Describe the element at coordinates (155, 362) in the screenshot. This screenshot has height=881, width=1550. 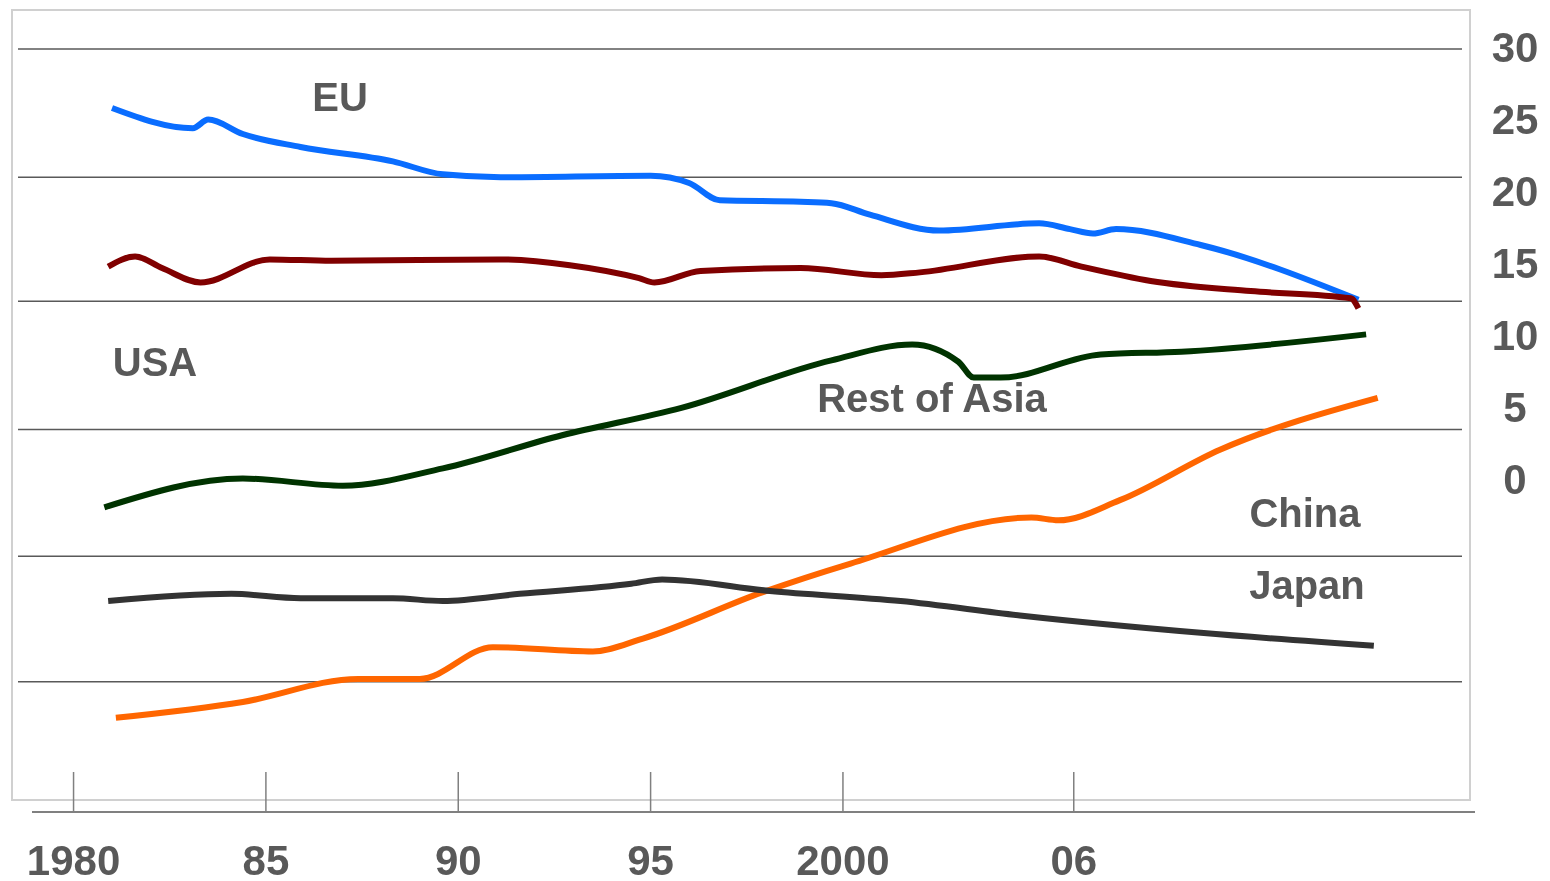
I see `series-label: USA` at that location.